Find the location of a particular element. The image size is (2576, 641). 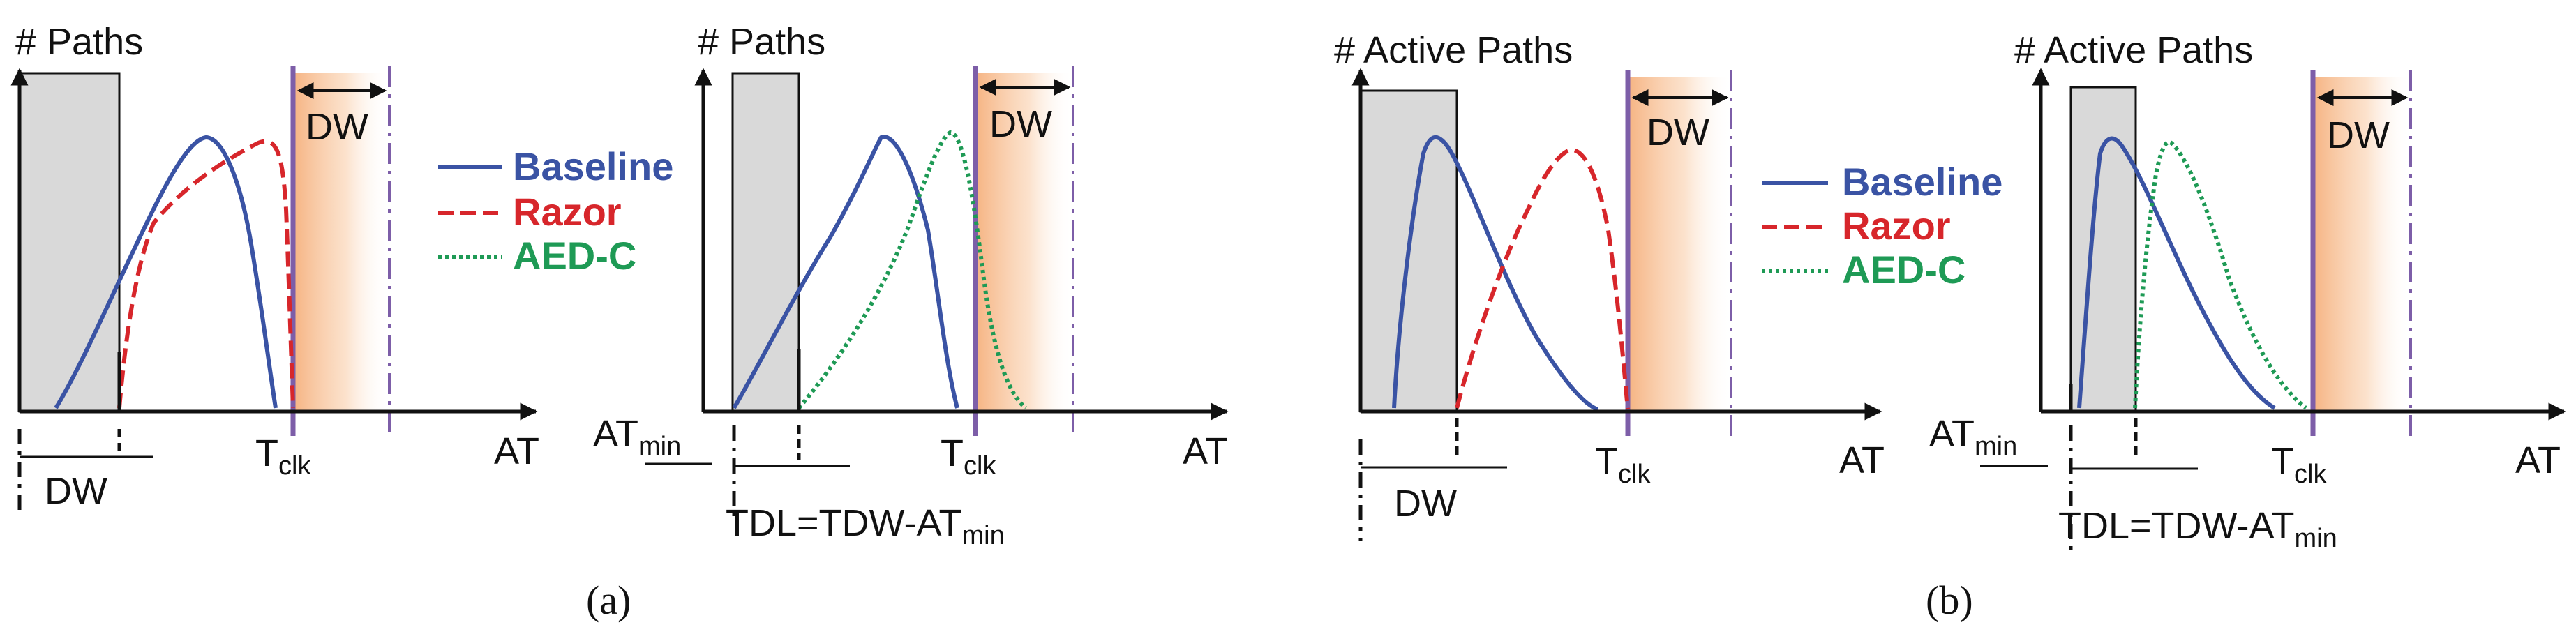

legend-a: Baseline Razor AED-C is located at coordinates (555, 211).